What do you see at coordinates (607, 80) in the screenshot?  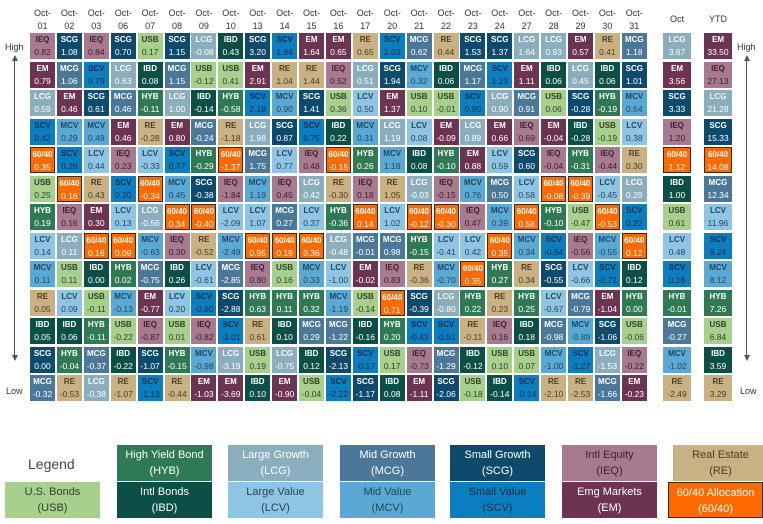 I see `return-value: 0.06` at bounding box center [607, 80].